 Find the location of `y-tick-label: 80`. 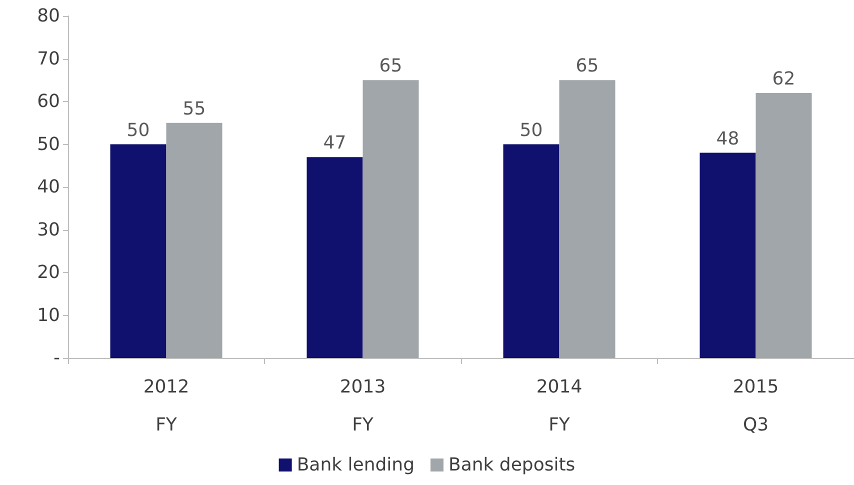

y-tick-label: 80 is located at coordinates (48, 16).